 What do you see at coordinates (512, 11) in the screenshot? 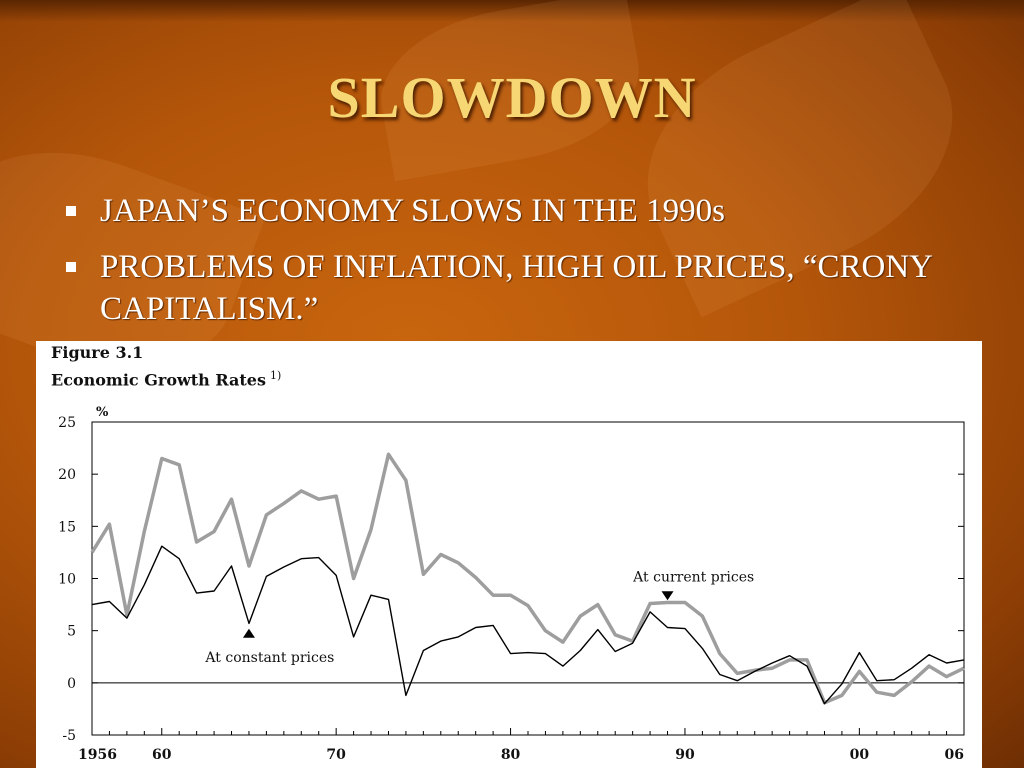
I see `top-shadow-bar` at bounding box center [512, 11].